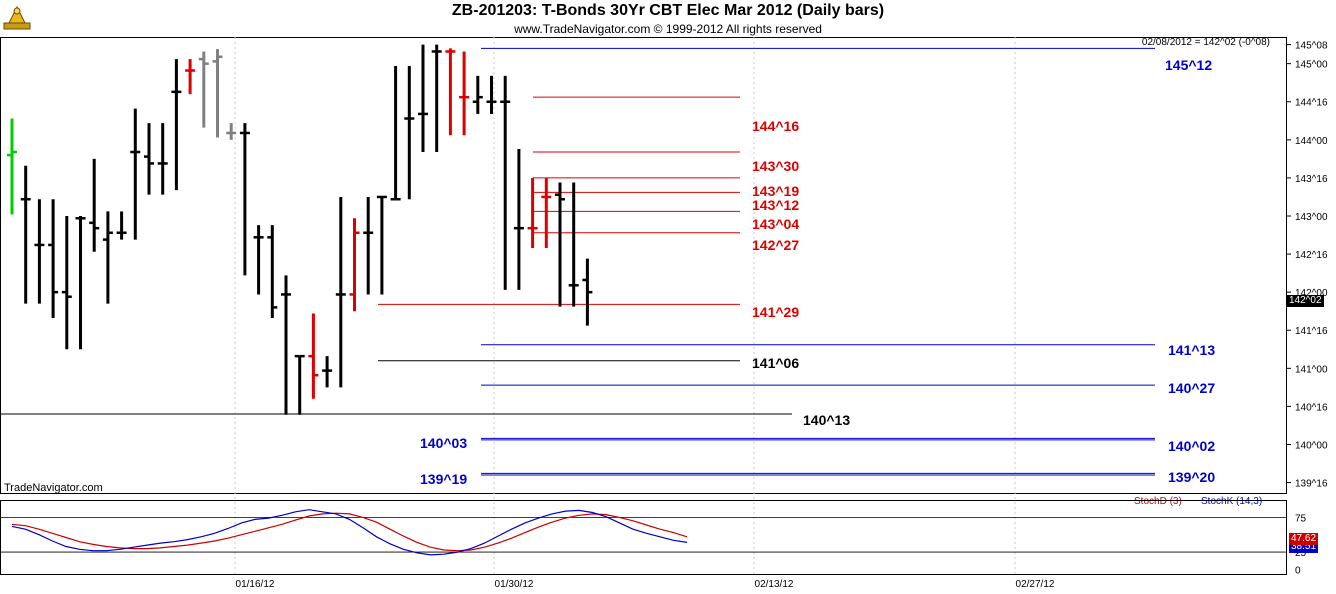 The image size is (1336, 594). I want to click on legend-stochd: StochD (3), so click(1158, 501).